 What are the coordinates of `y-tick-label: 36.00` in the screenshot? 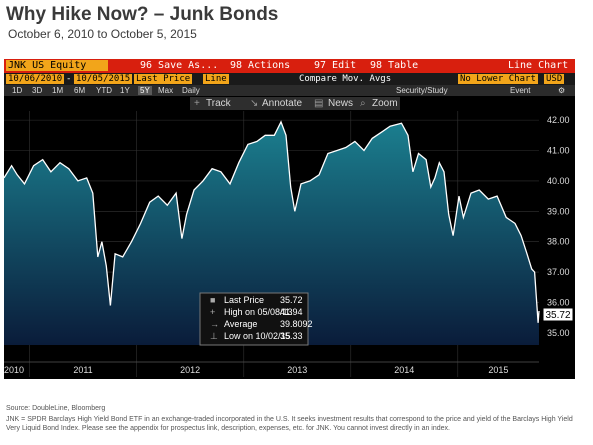 It's located at (558, 302).